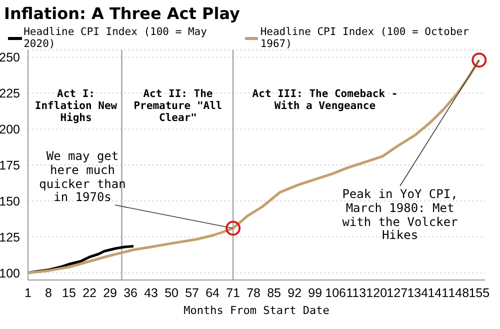  Describe the element at coordinates (315, 293) in the screenshot. I see `x-tick-label: 99` at that location.